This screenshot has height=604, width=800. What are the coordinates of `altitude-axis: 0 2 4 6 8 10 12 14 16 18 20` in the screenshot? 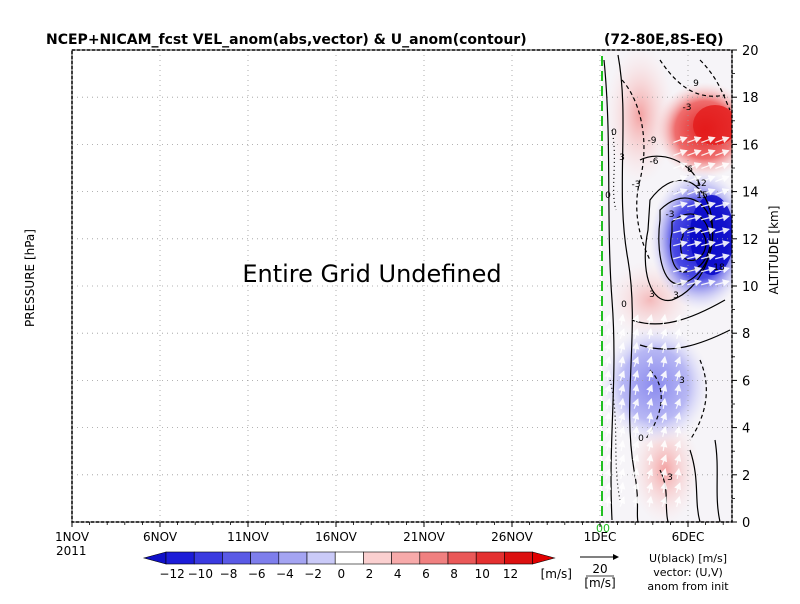 It's located at (745, 287).